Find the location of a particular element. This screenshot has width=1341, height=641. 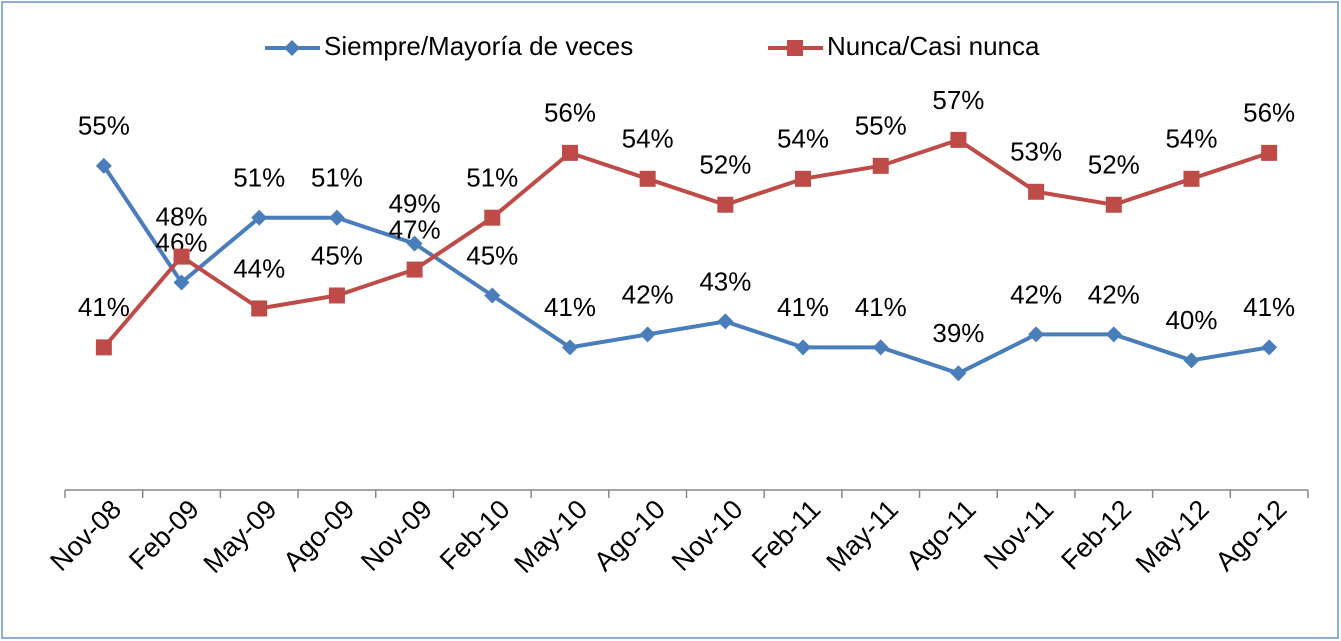

data-label: 39% is located at coordinates (958, 333).